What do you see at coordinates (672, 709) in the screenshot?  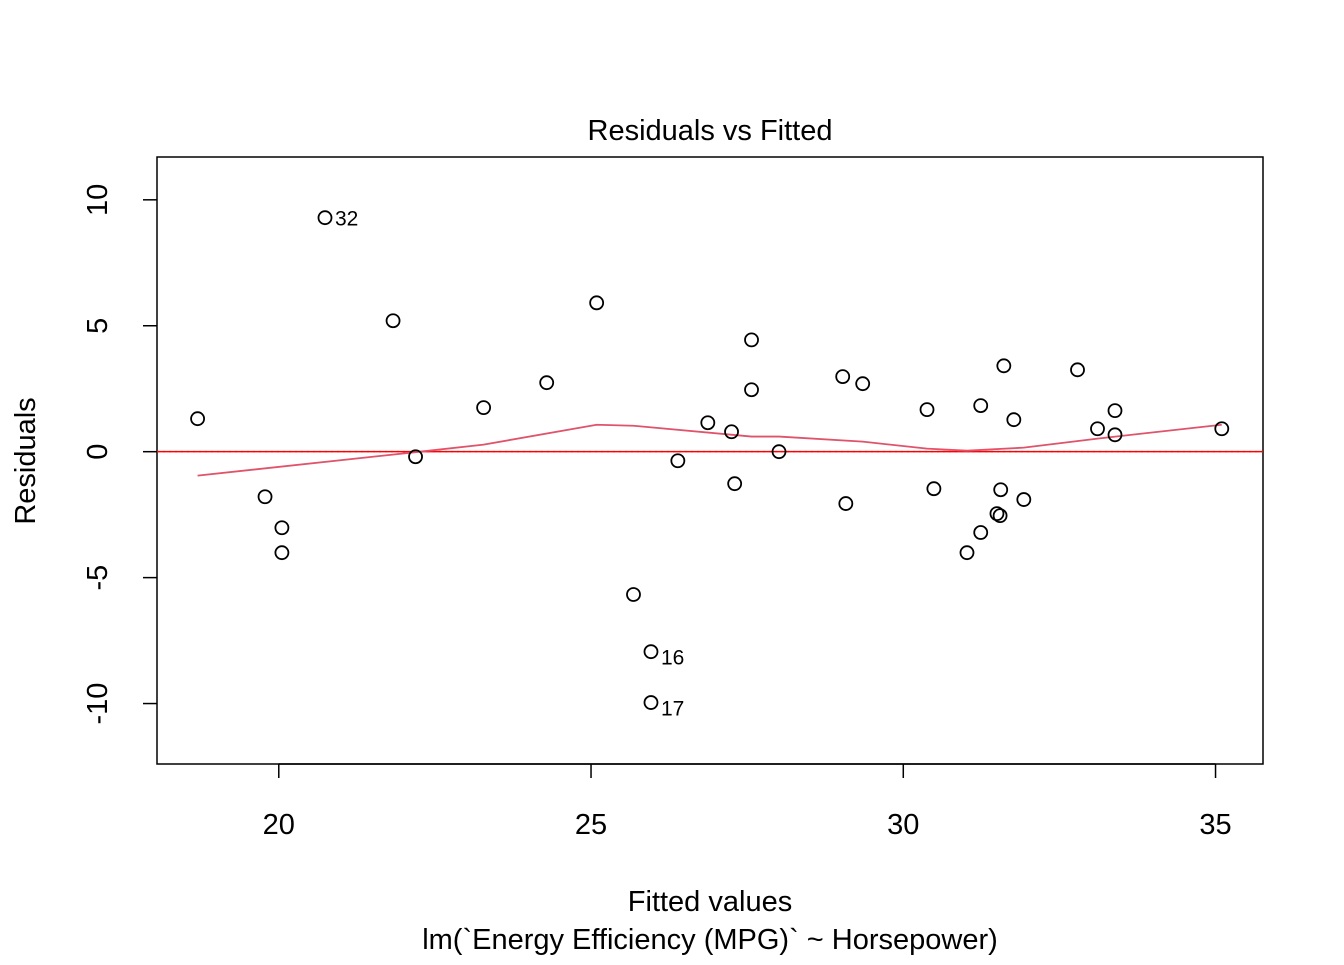 I see `point-label: 17` at bounding box center [672, 709].